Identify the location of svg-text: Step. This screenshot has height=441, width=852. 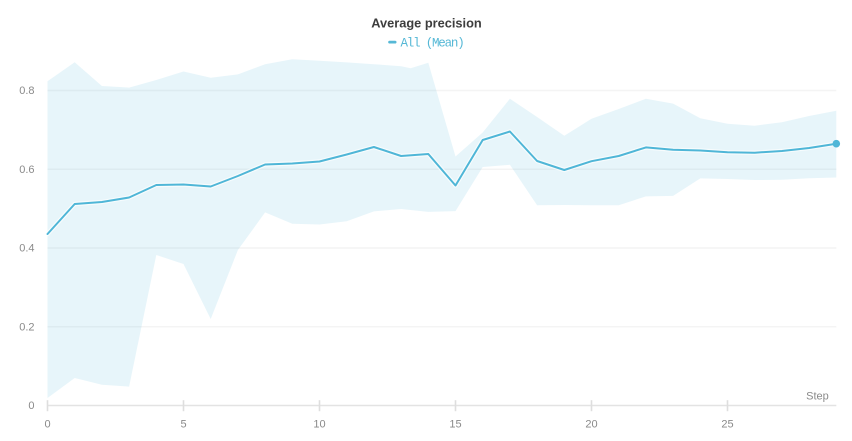
(817, 397).